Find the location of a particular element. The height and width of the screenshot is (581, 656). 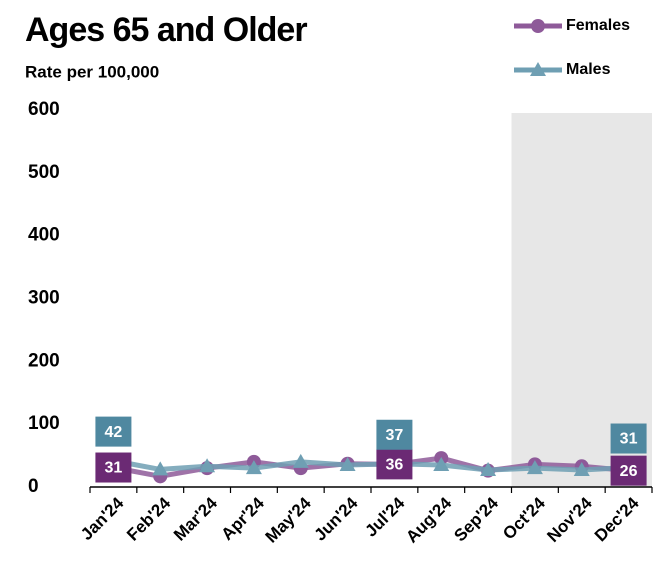

x-tick-label: Dec'24 is located at coordinates (617, 519).